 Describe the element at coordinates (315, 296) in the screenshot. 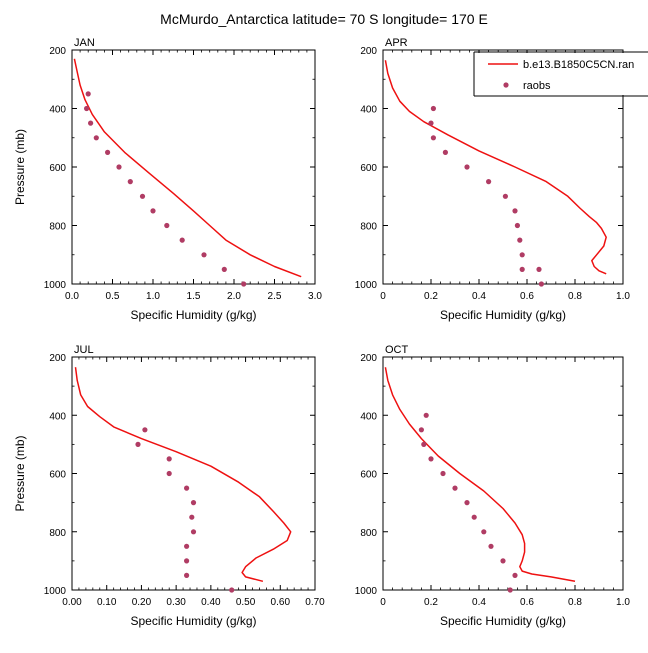

I see `x-tick-label: 3.0` at that location.